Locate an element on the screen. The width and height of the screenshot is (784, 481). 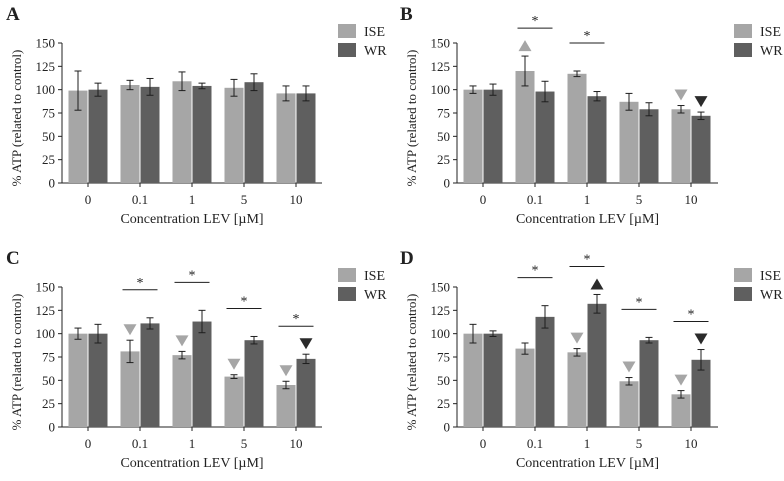
legend-swatch-ise is located at coordinates (743, 275).